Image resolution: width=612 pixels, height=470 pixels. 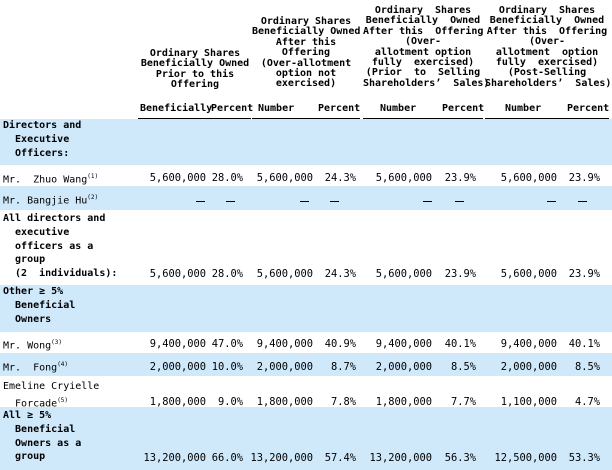 What do you see at coordinates (403, 402) in the screenshot?
I see `cell-forcade-5: 1,800,000` at bounding box center [403, 402].